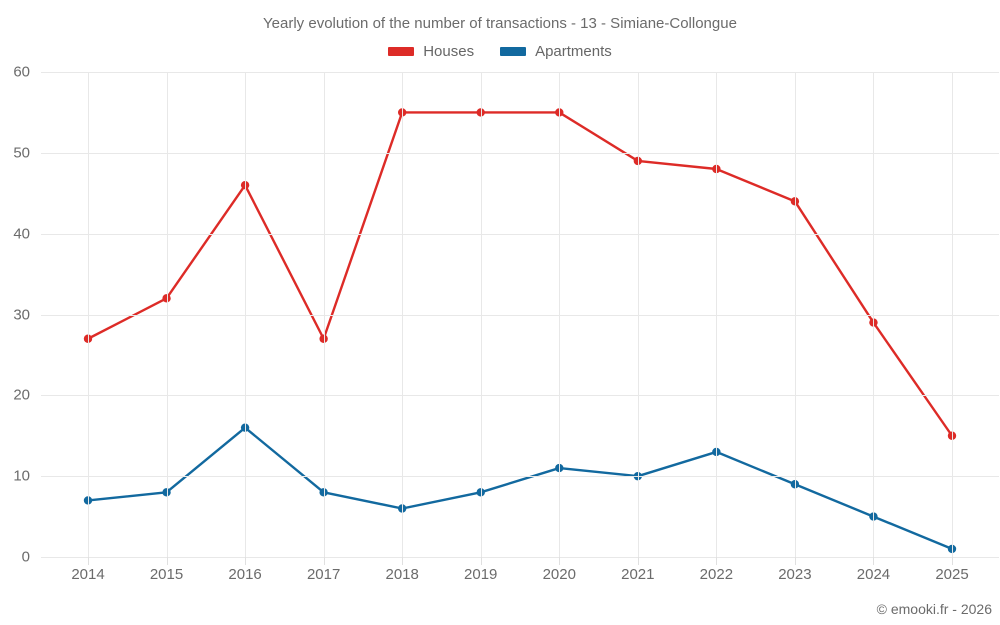 This screenshot has width=1000, height=625. What do you see at coordinates (21, 72) in the screenshot?
I see `y-axis-tick-label: 60` at bounding box center [21, 72].